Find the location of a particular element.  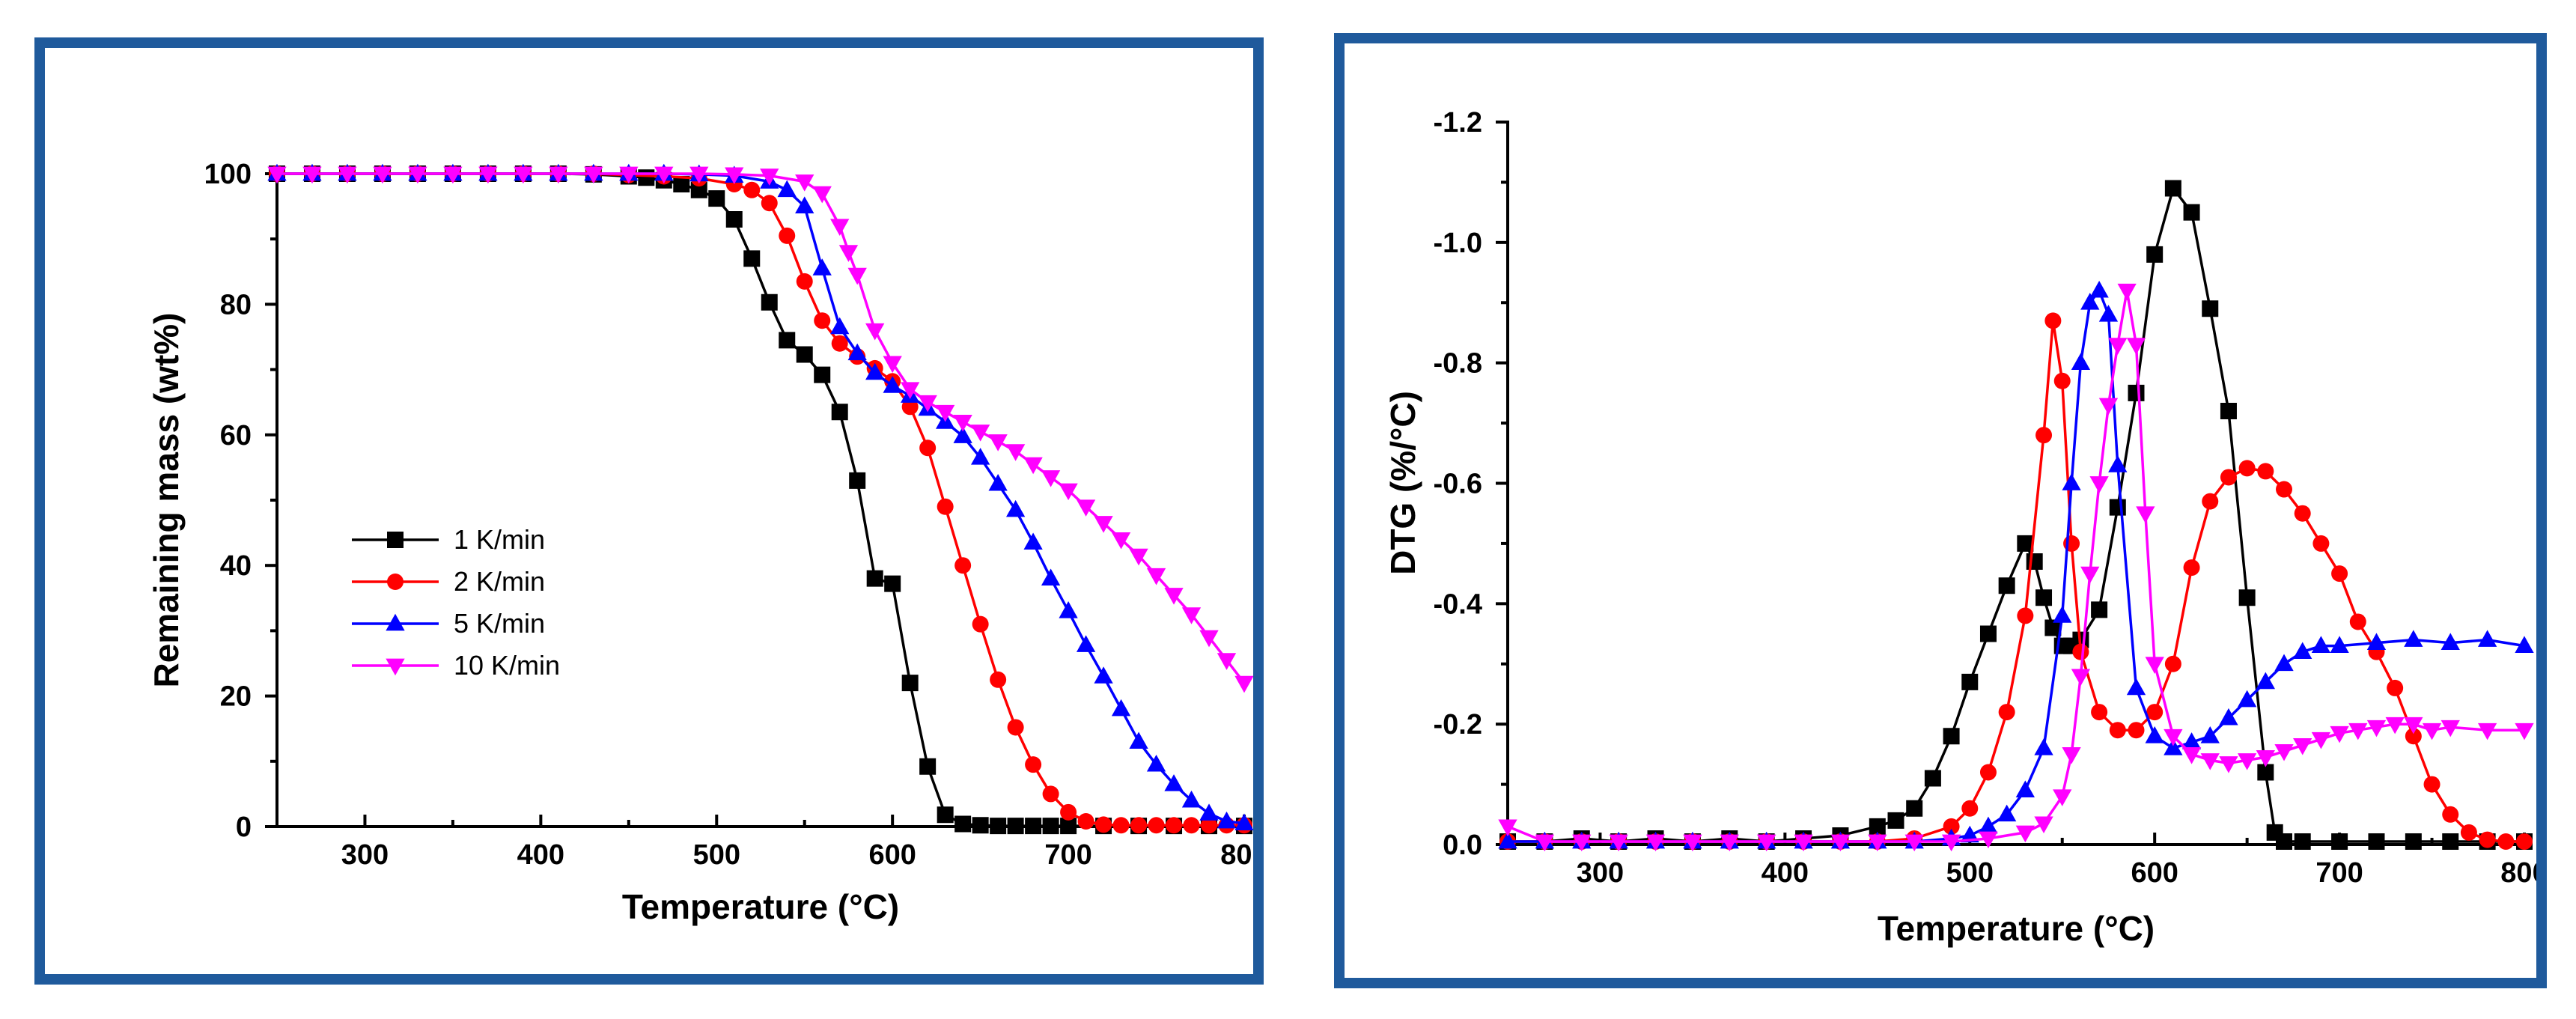

x-tick-label: 700 is located at coordinates (2339, 873).